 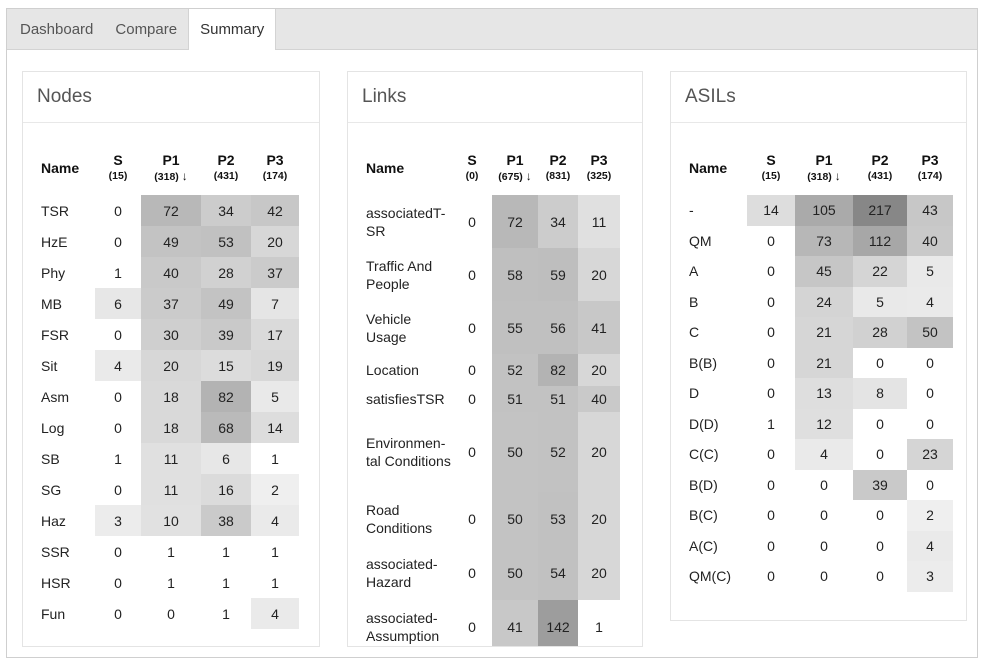 I want to click on table-row: satisfiesTSR 0 51 51 40, so click(x=488, y=399).